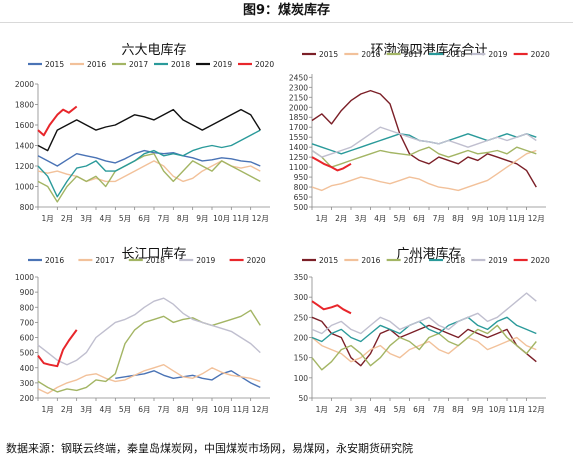 Image resolution: width=573 pixels, height=461 pixels. I want to click on chart-title: 六大电库存, so click(153, 50).